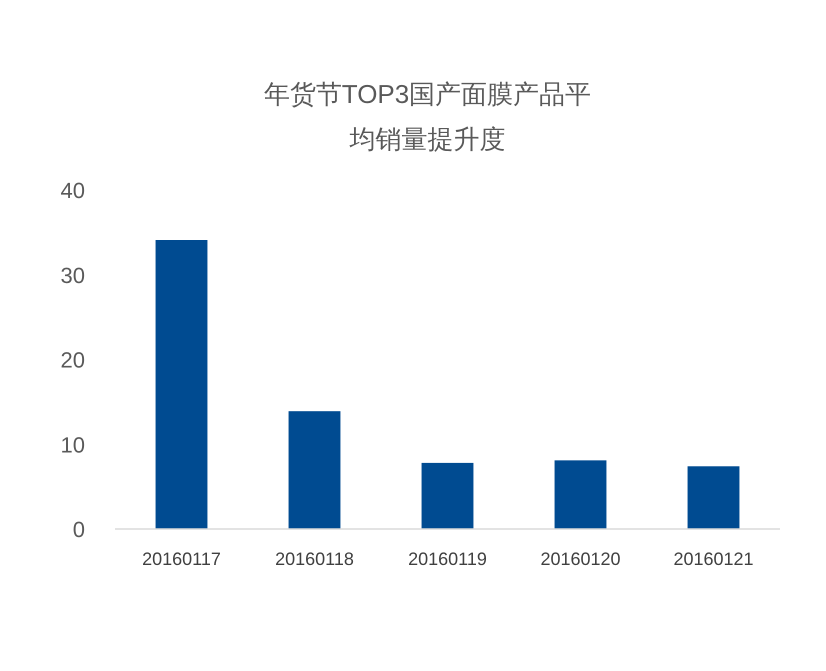  I want to click on y-tick-label: 40, so click(72, 190).